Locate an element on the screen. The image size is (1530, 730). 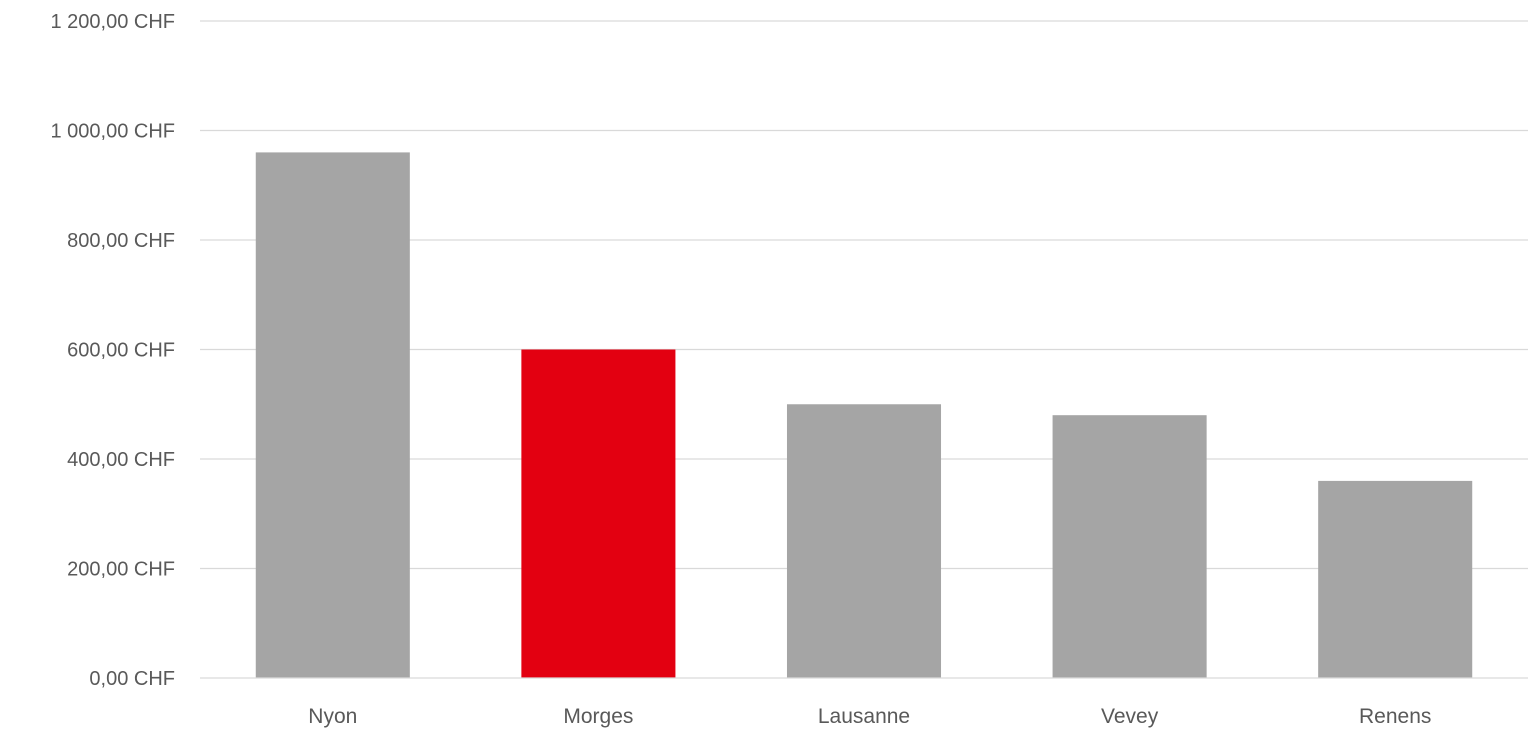
y-tick-label: 600,00 CHF is located at coordinates (121, 351).